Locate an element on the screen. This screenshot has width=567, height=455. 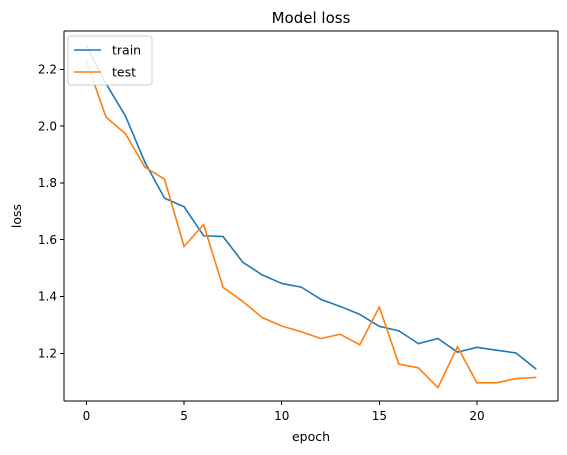
x-tick-label-15: 15 is located at coordinates (379, 416).